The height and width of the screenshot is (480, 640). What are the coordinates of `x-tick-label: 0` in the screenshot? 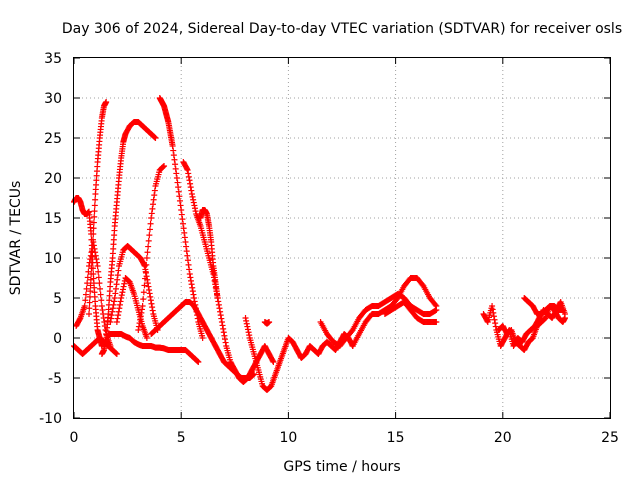 It's located at (74, 438).